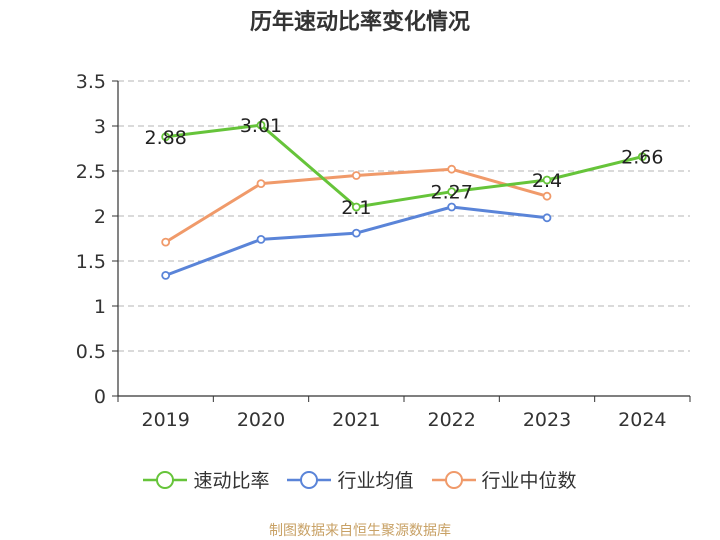  What do you see at coordinates (642, 420) in the screenshot?
I see `x-tick-label: 2024` at bounding box center [642, 420].